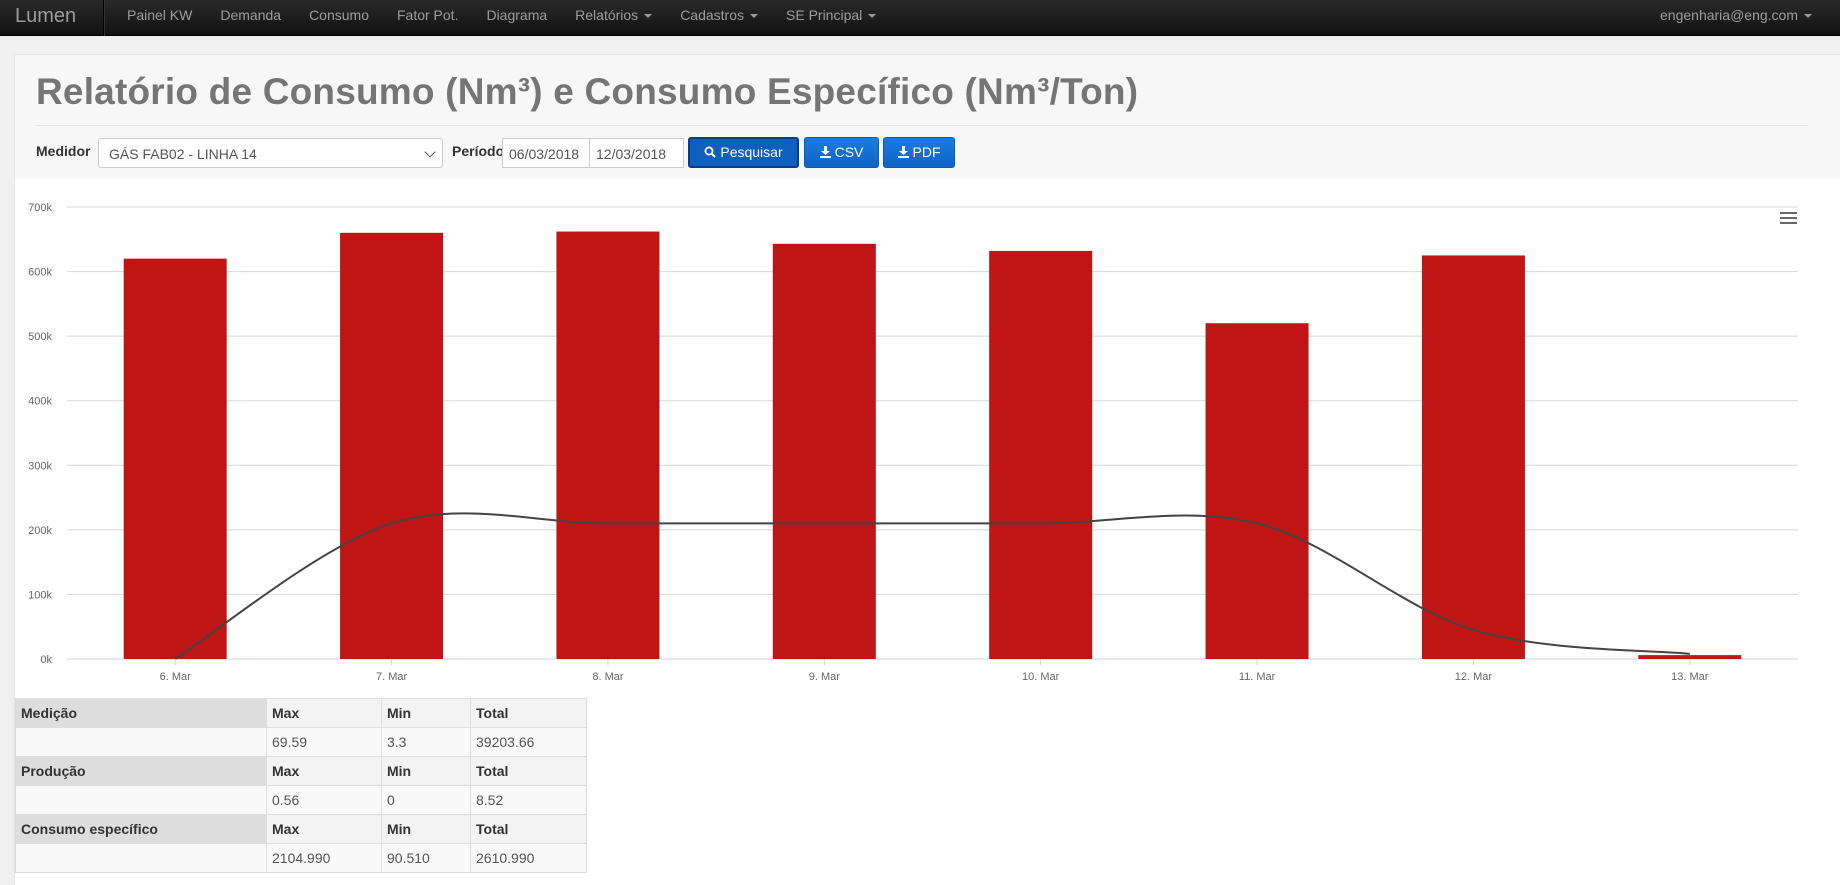 The height and width of the screenshot is (885, 1840). Describe the element at coordinates (932, 586) in the screenshot. I see `chart-series-line` at that location.